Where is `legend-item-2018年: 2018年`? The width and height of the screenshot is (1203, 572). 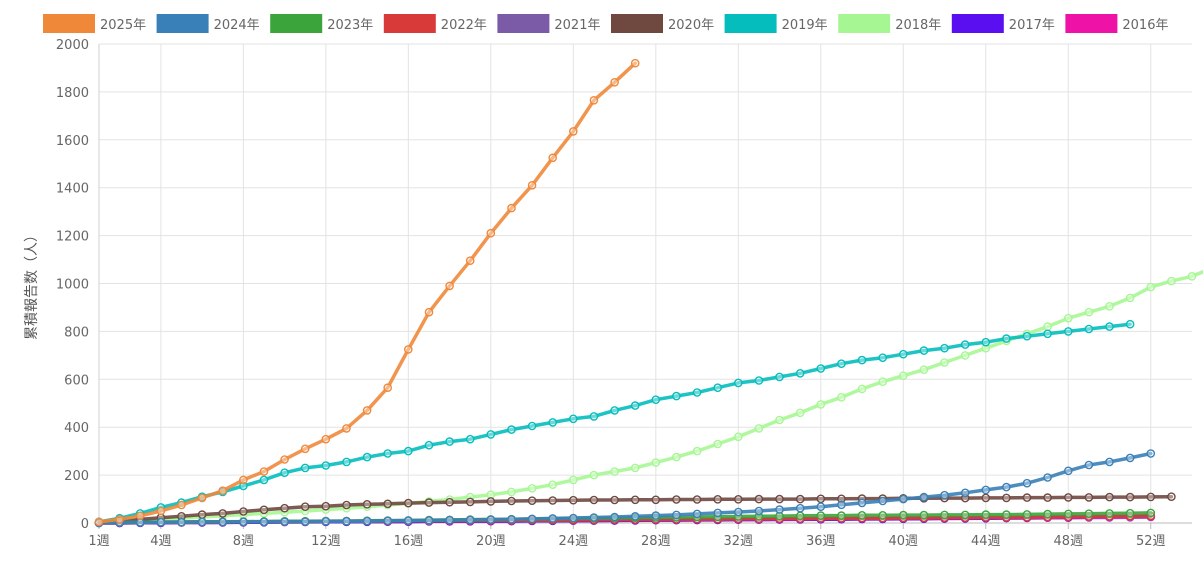 legend-item-2018年: 2018年 is located at coordinates (889, 23).